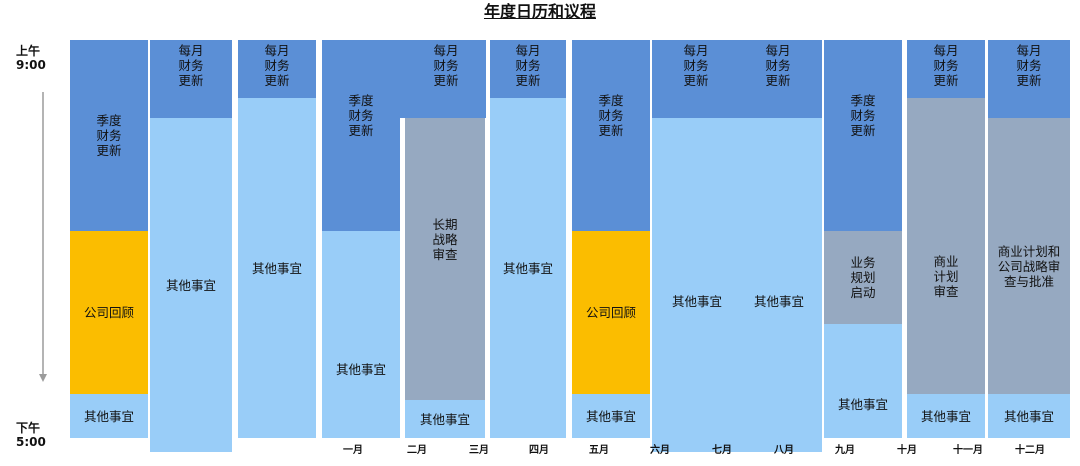  I want to click on time-arrow-icon, so click(43, 237).